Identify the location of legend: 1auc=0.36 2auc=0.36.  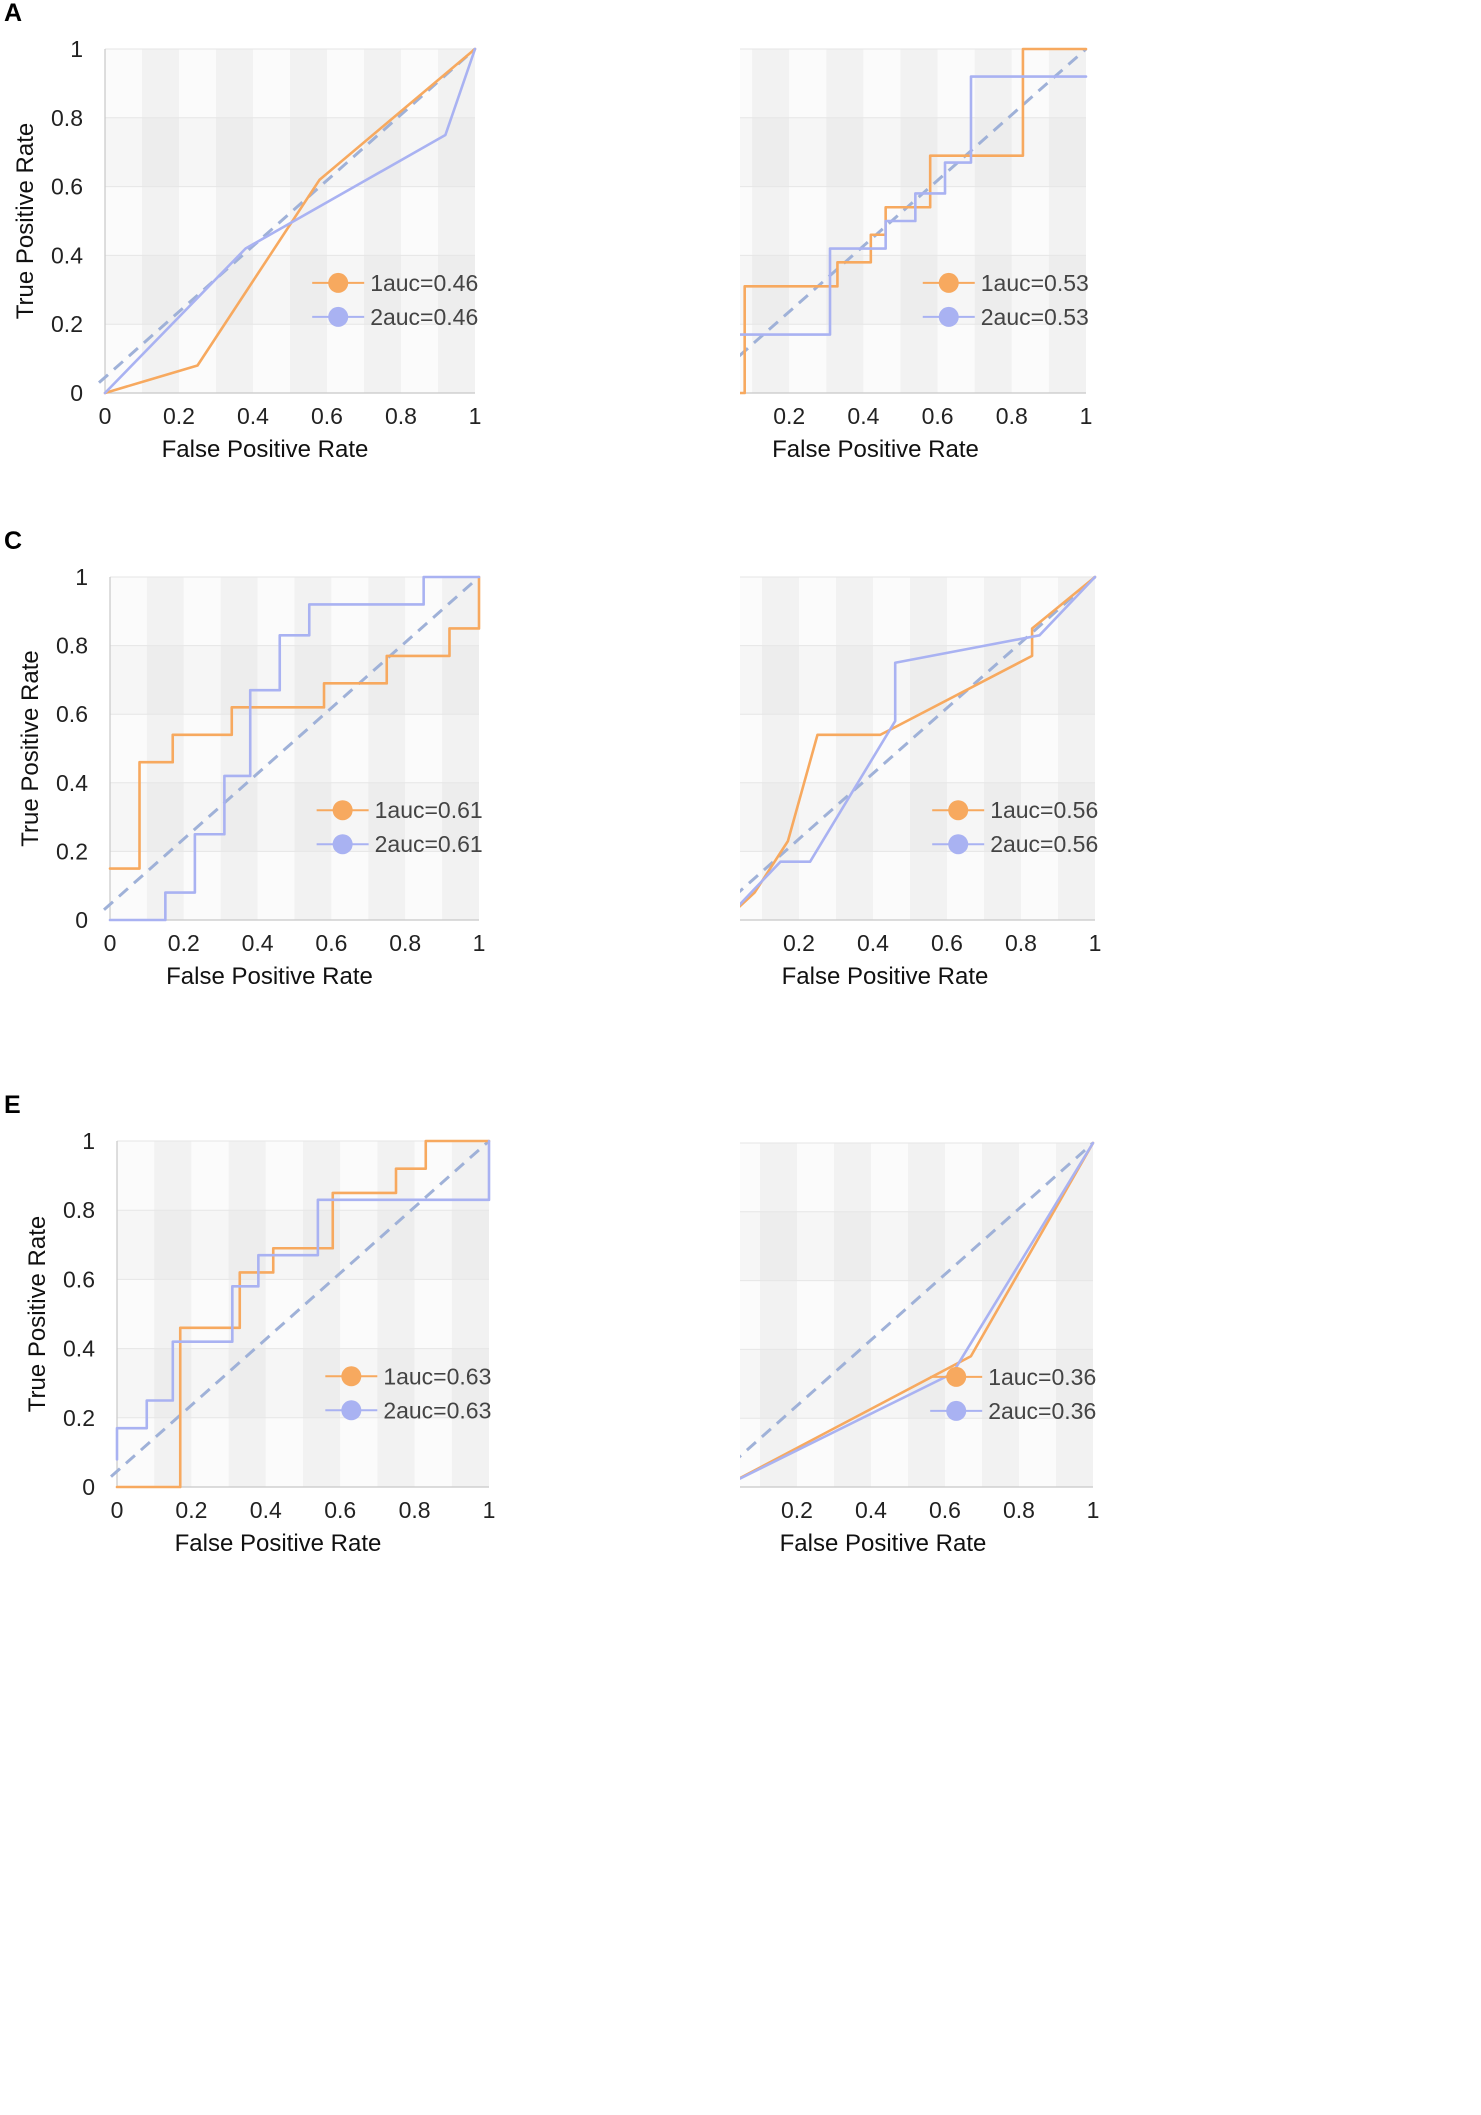
(1013, 1394).